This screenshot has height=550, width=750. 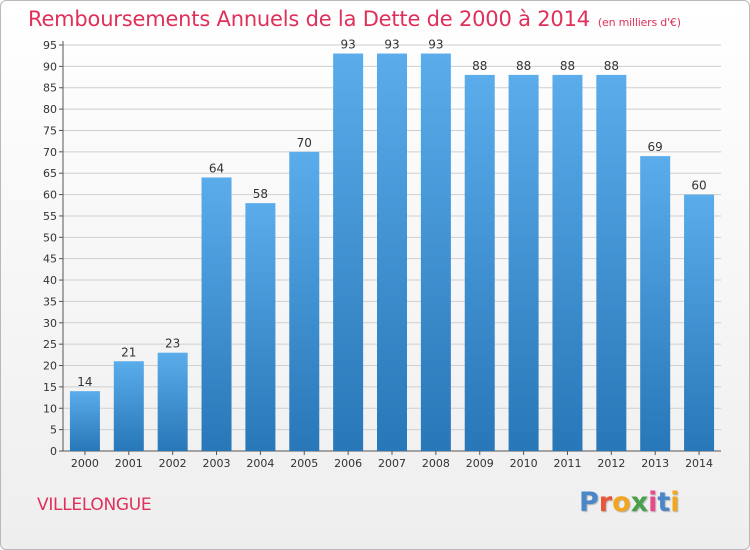 What do you see at coordinates (85, 463) in the screenshot?
I see `x-tick-label-2000: 2000` at bounding box center [85, 463].